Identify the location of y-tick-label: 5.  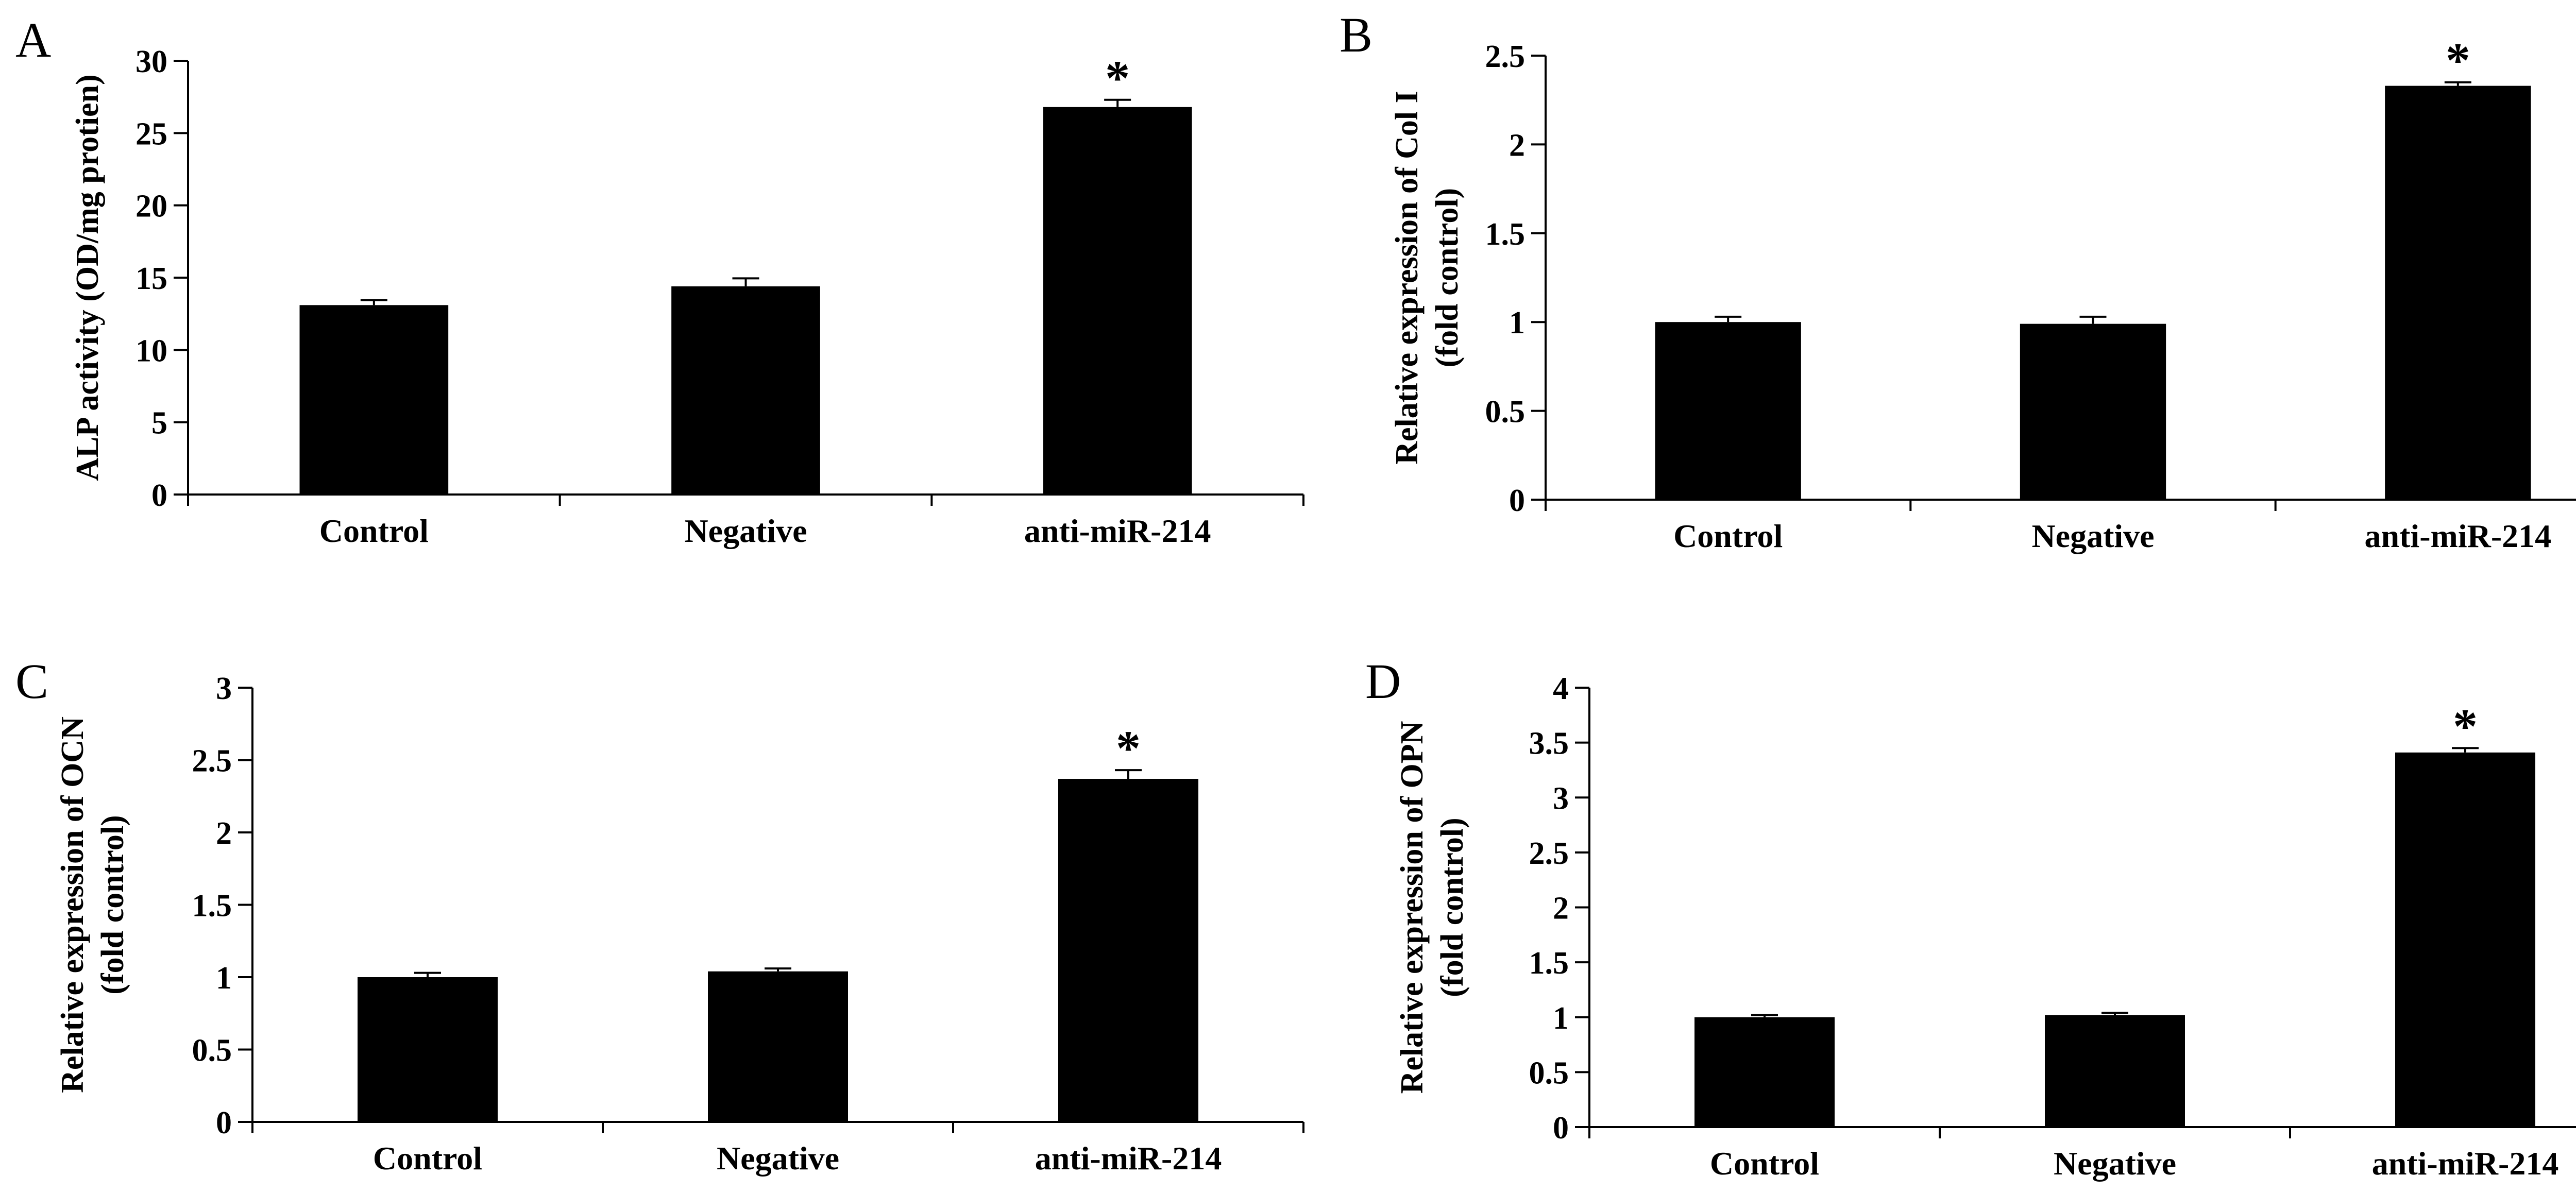
(159, 423).